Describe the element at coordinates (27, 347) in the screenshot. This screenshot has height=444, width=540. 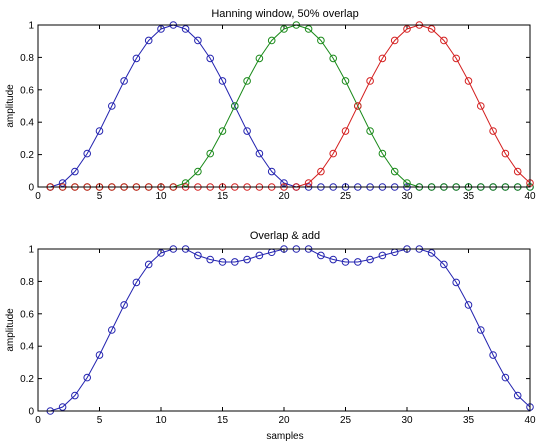
I see `bottom-chart-ytick-label: 0.4` at that location.